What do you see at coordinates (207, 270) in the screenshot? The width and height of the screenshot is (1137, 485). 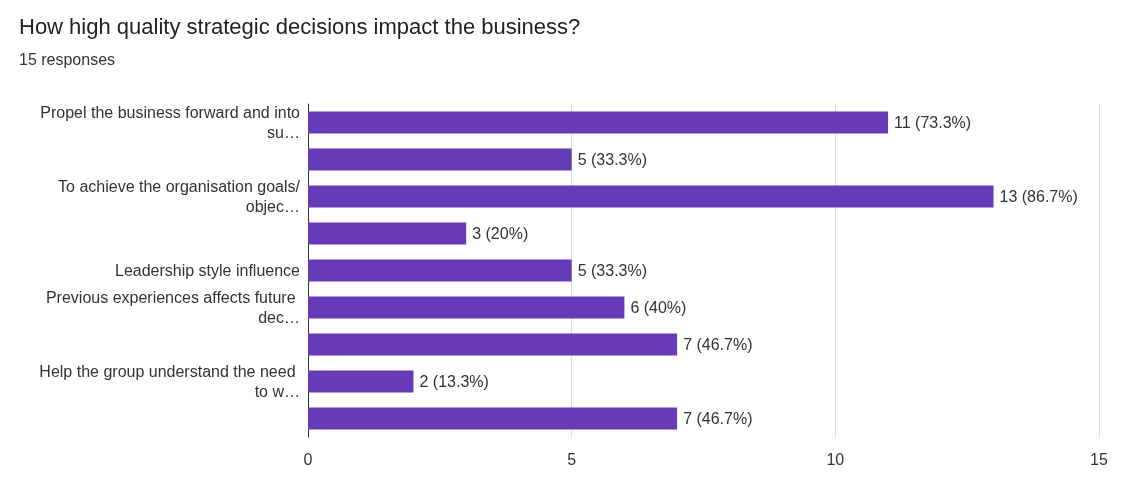 I see `y-tick-label: Leadership style influence` at bounding box center [207, 270].